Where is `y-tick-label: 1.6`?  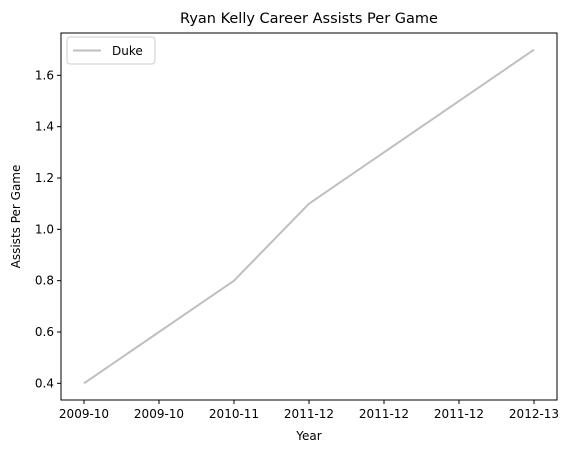
y-tick-label: 1.6 is located at coordinates (44, 75).